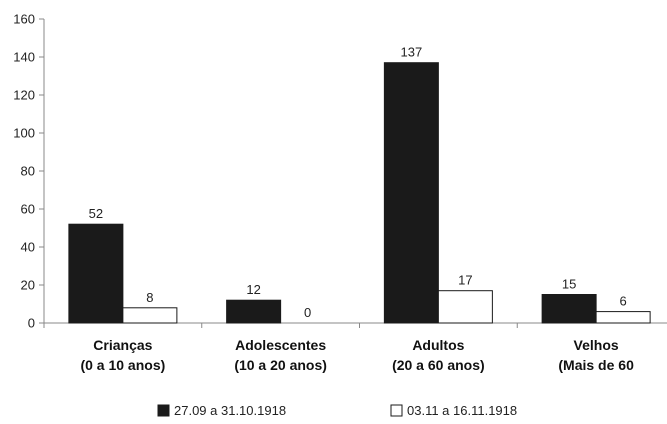 This screenshot has width=667, height=424. What do you see at coordinates (462, 410) in the screenshot?
I see `legend-label: 03.11 a 16.11.1918` at bounding box center [462, 410].